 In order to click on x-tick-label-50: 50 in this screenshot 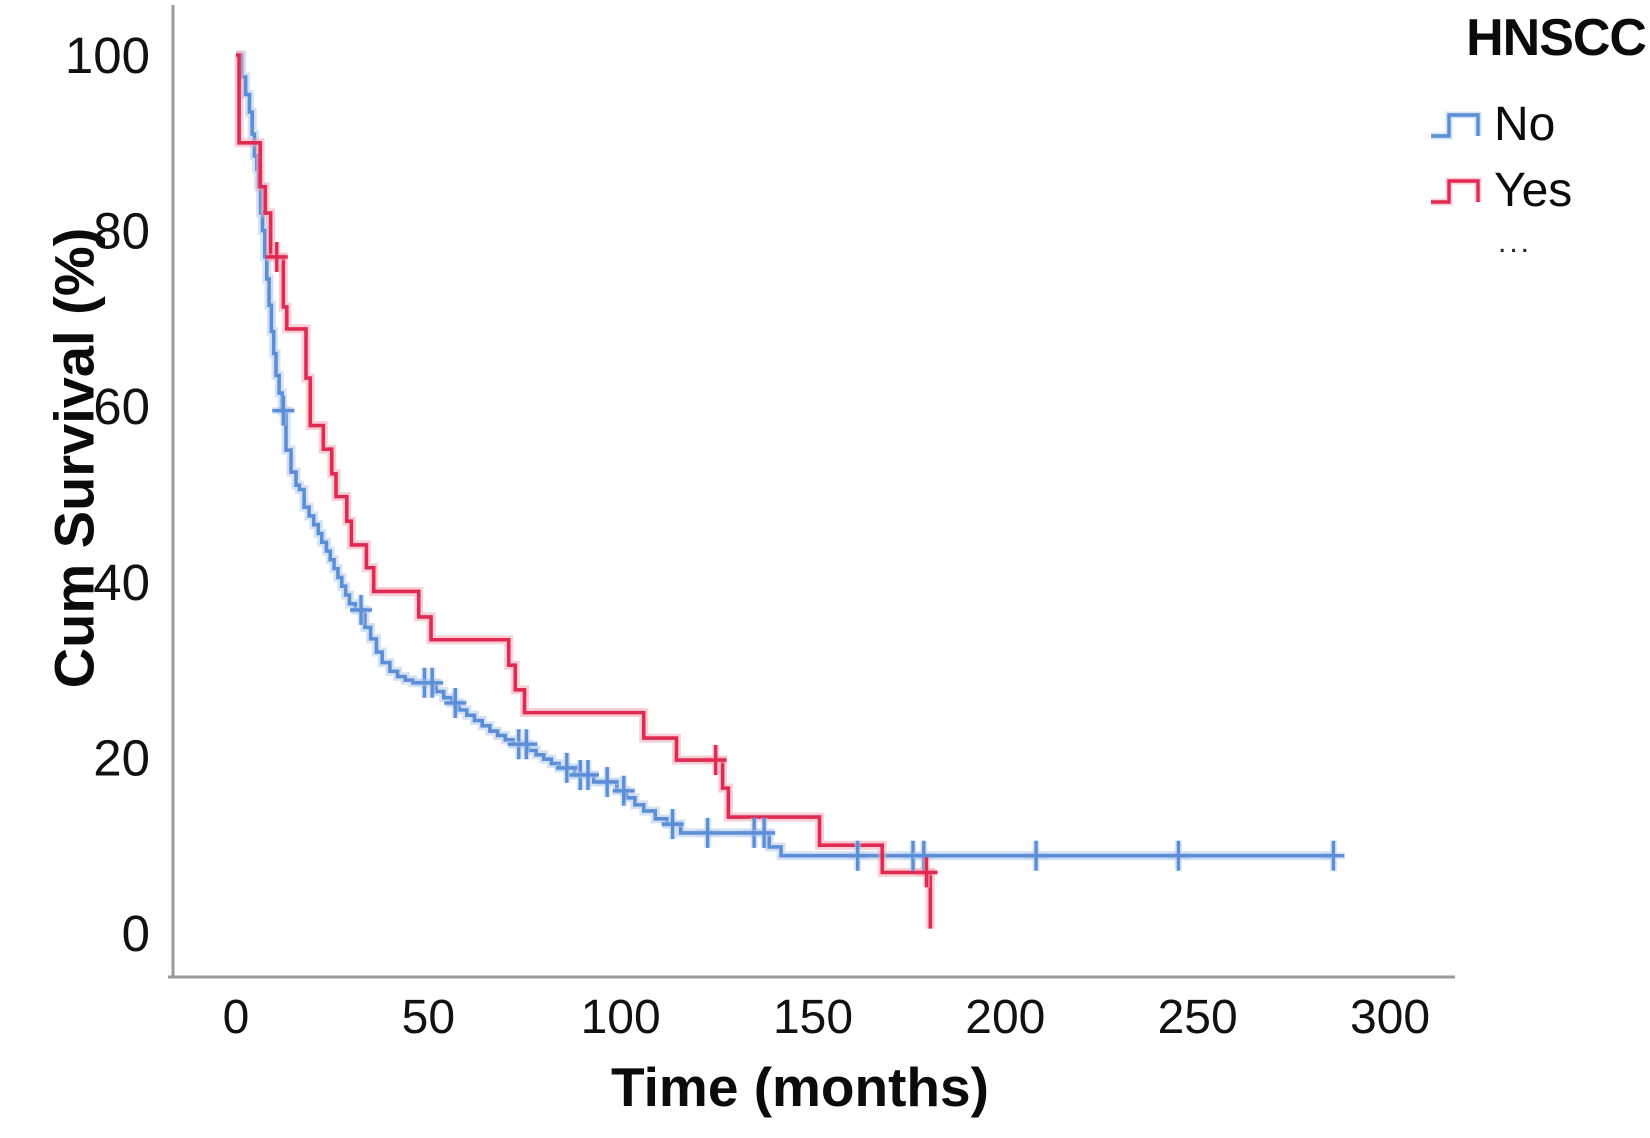, I will do `click(428, 1017)`.